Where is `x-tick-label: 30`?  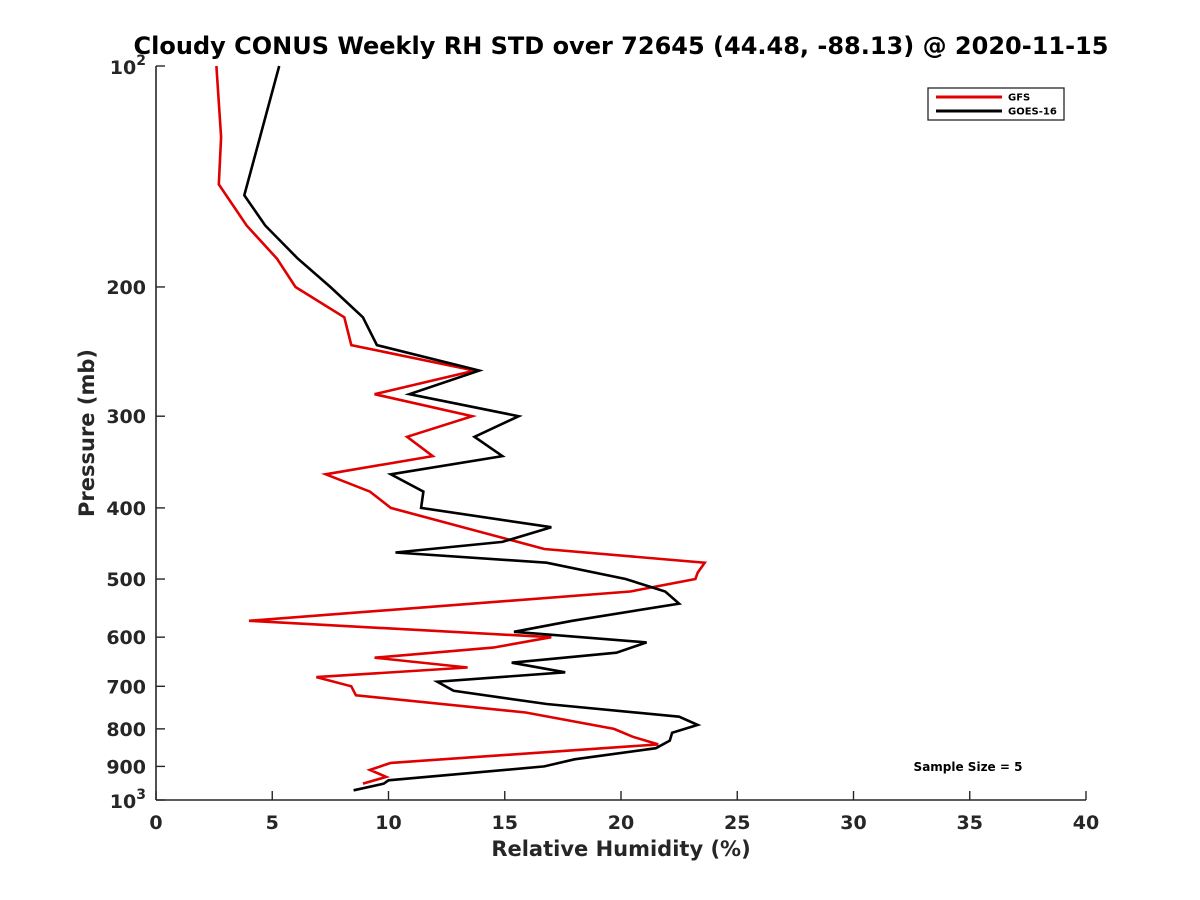
x-tick-label: 30 is located at coordinates (853, 823).